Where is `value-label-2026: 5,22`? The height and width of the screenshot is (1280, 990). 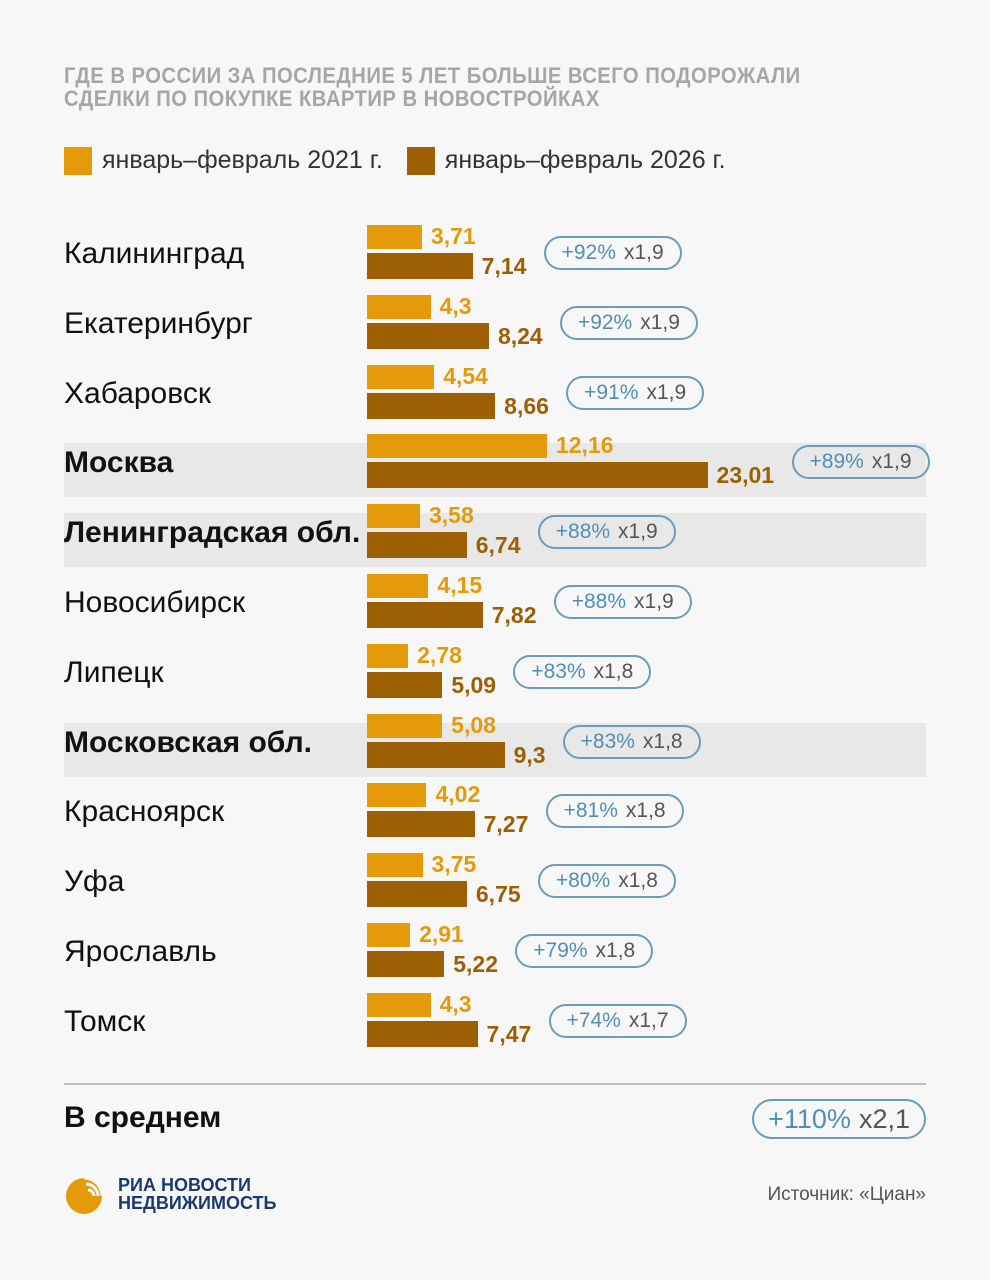
value-label-2026: 5,22 is located at coordinates (476, 964).